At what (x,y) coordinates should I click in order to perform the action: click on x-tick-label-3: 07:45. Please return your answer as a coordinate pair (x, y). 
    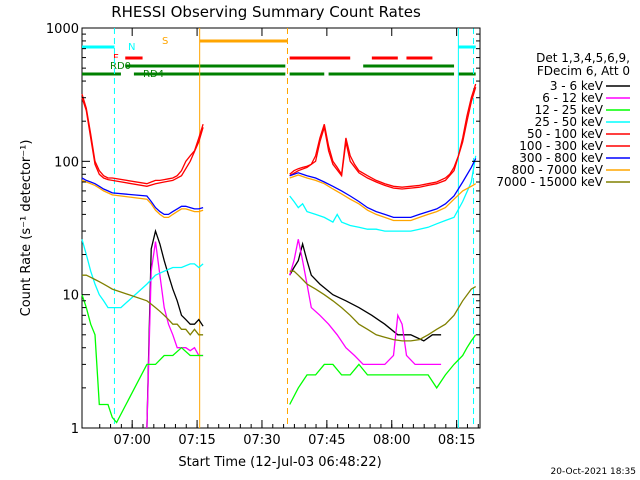
    Looking at the image, I should click on (326, 440).